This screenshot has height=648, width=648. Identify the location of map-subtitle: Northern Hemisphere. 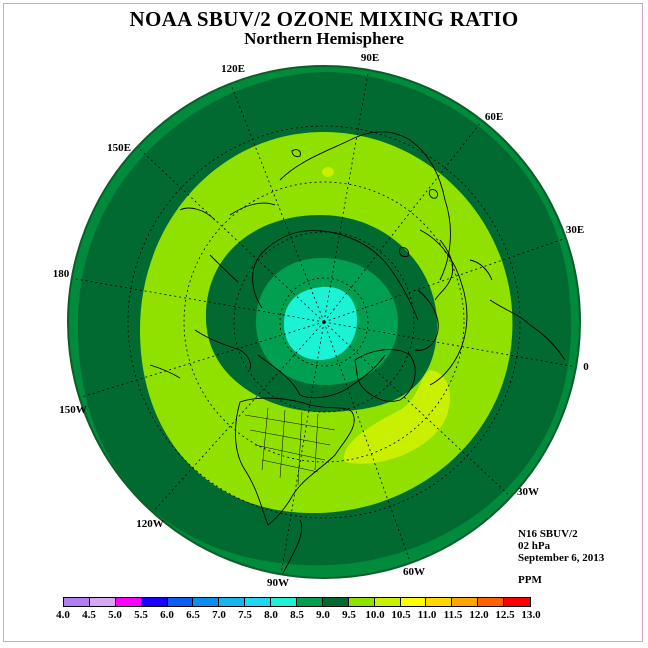
(324, 38).